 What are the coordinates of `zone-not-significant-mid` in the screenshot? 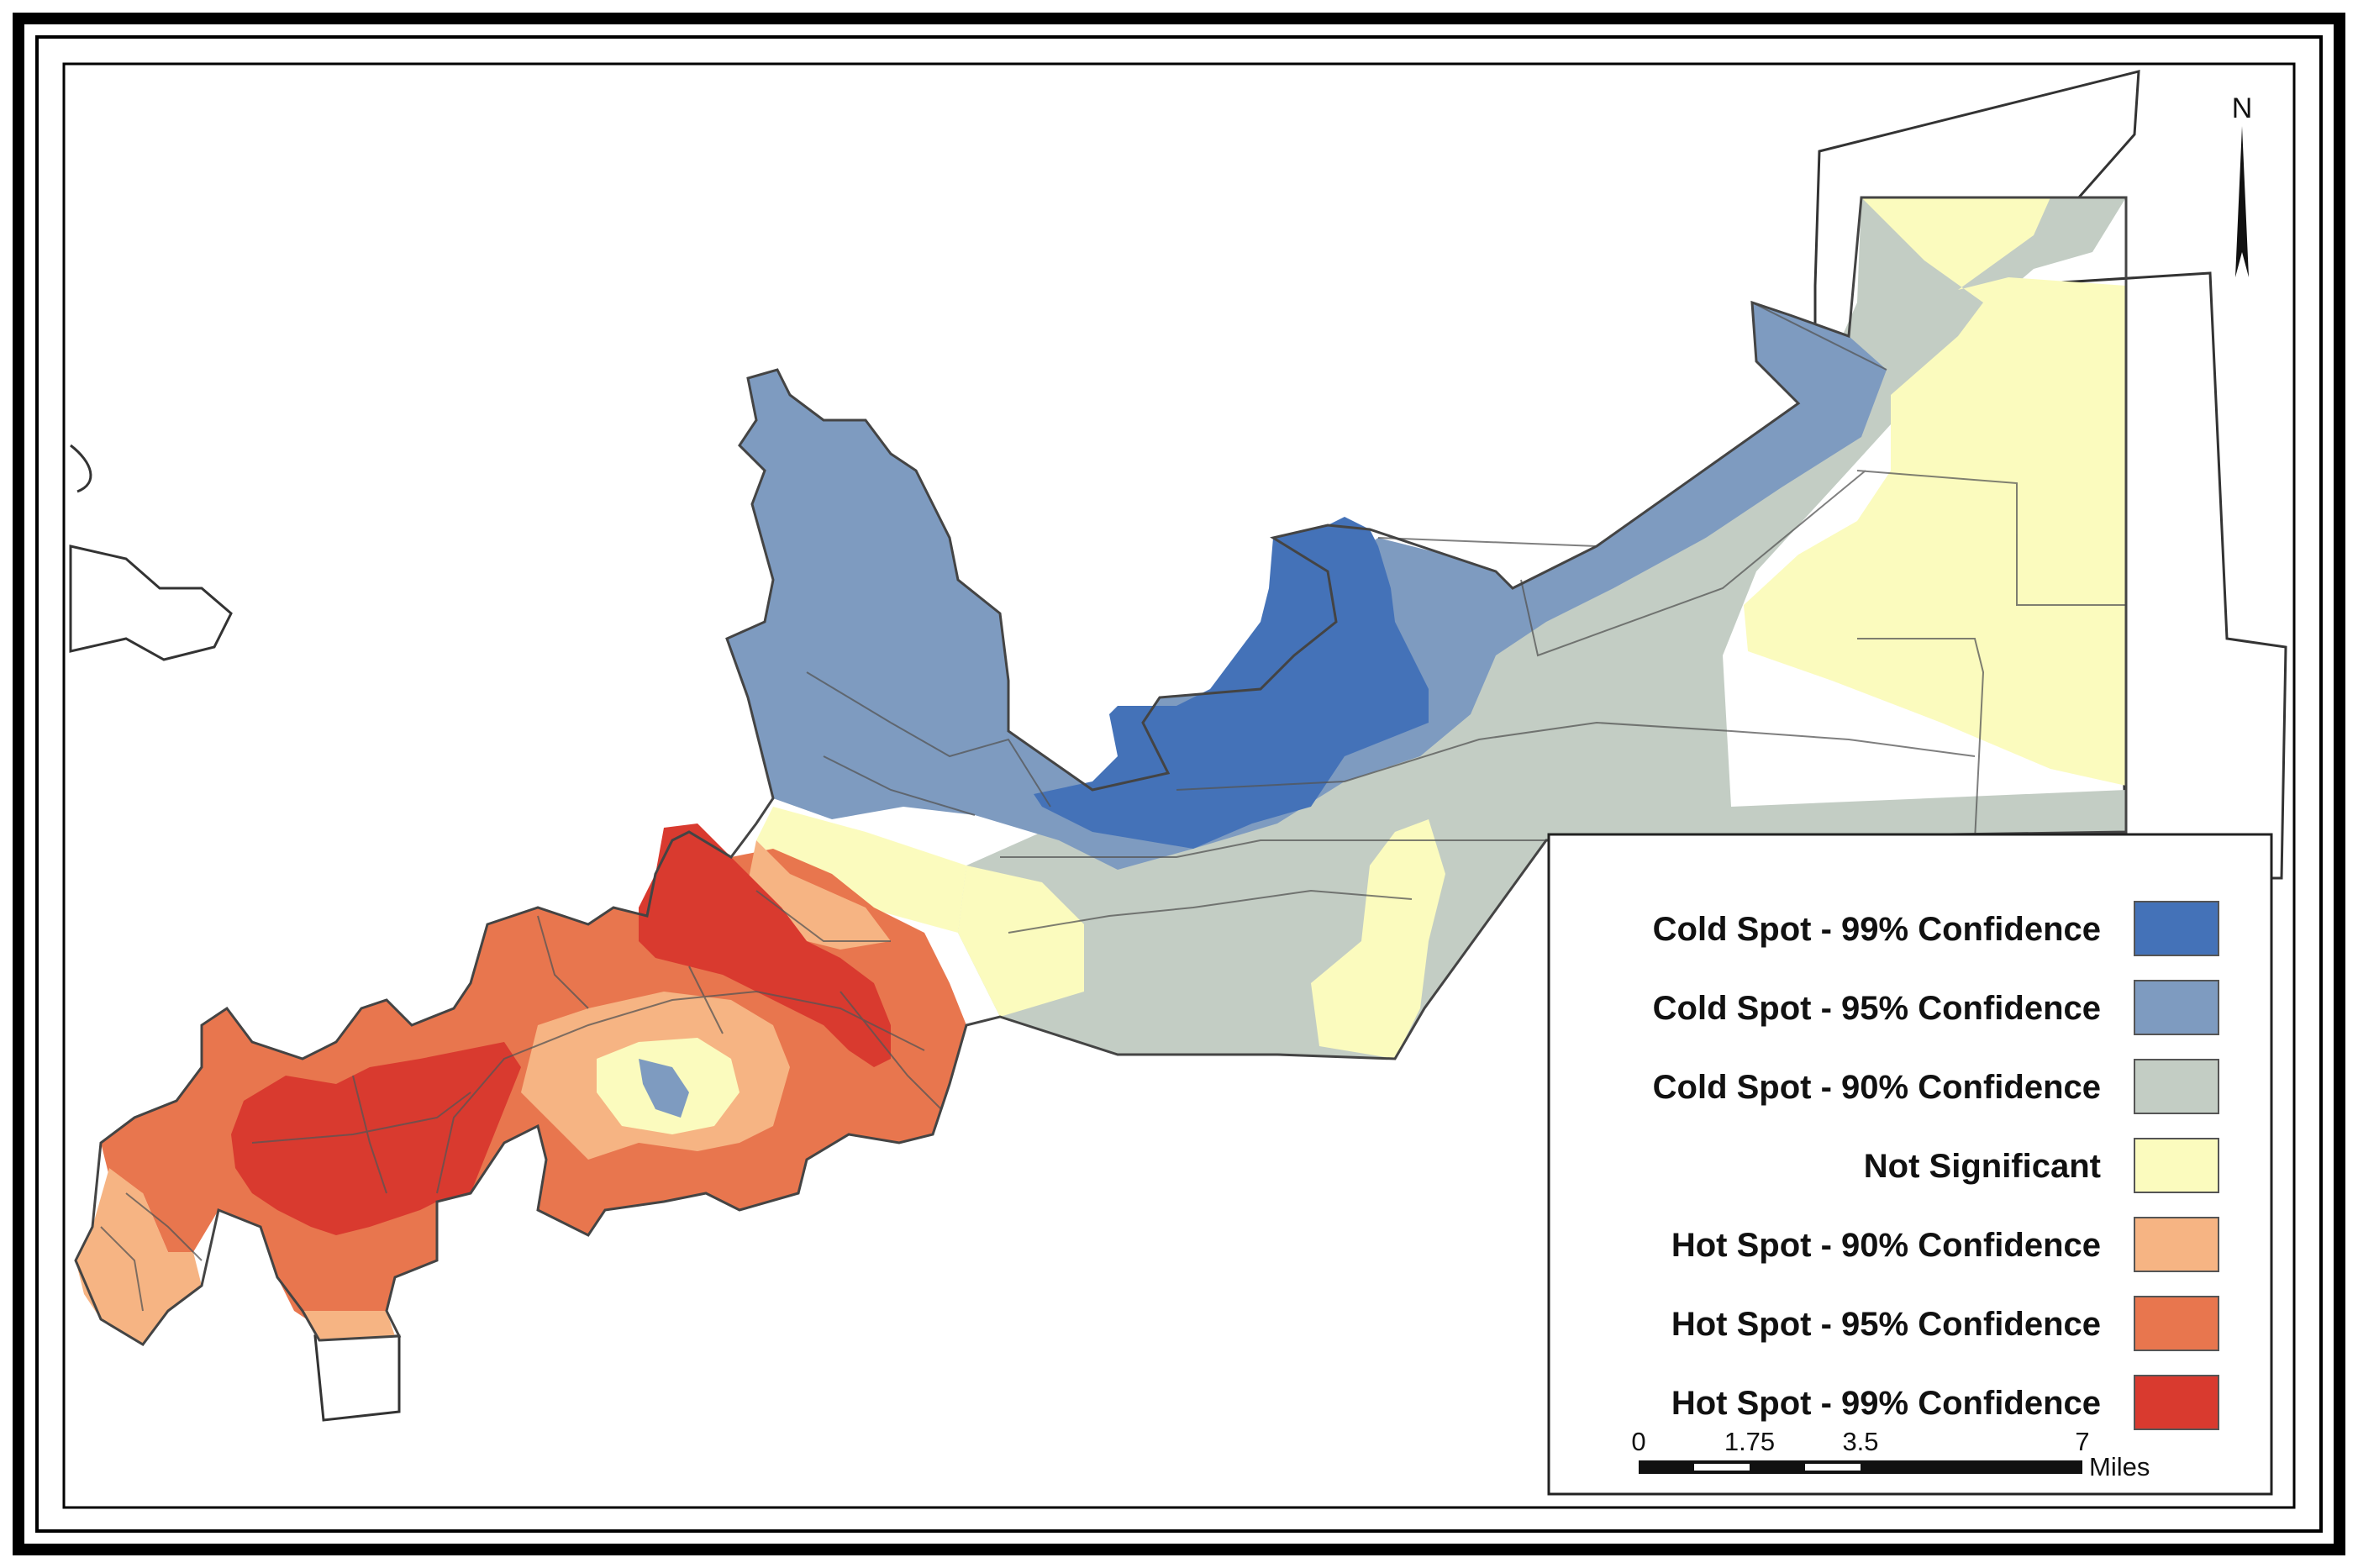 It's located at (1021, 942).